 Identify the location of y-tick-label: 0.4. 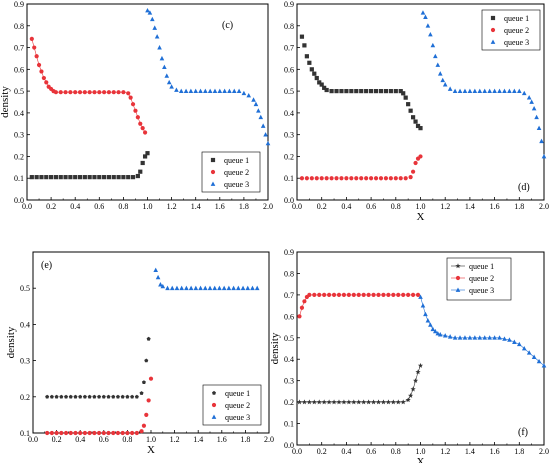
(19, 113).